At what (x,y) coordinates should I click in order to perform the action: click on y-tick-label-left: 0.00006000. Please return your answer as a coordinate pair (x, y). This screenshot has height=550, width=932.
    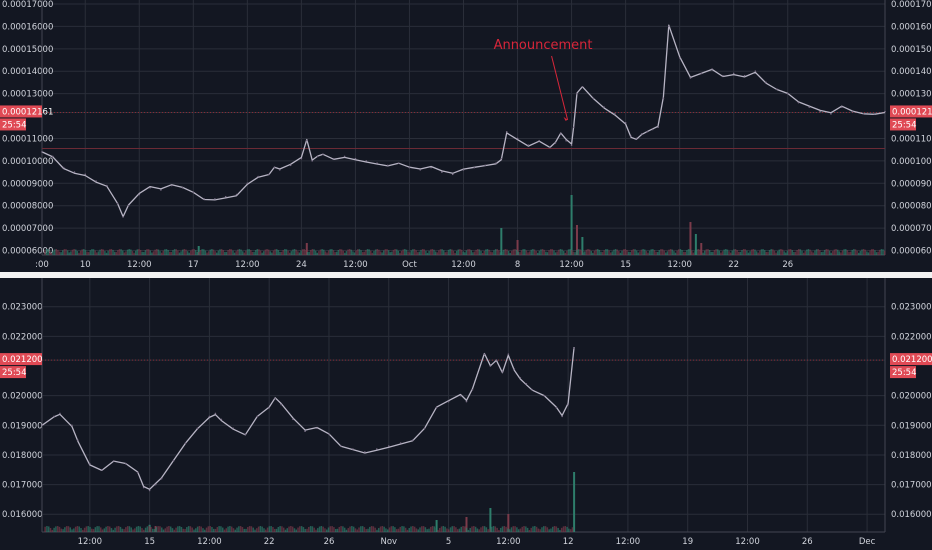
    Looking at the image, I should click on (27, 252).